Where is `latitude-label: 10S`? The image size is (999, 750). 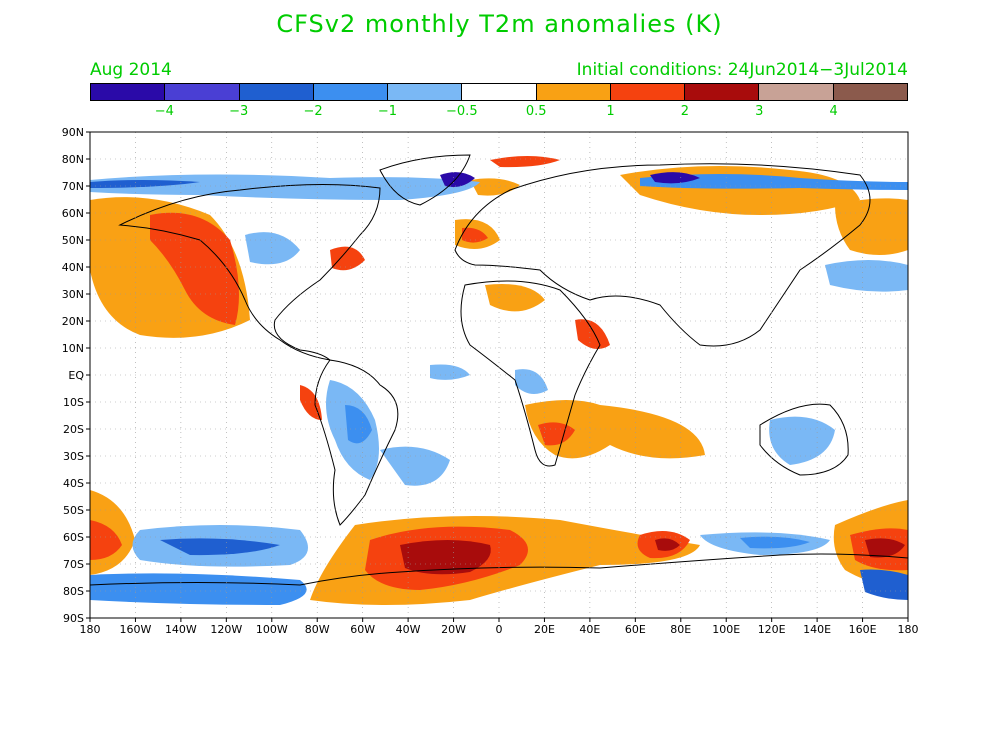
latitude-label: 10S is located at coordinates (73, 402).